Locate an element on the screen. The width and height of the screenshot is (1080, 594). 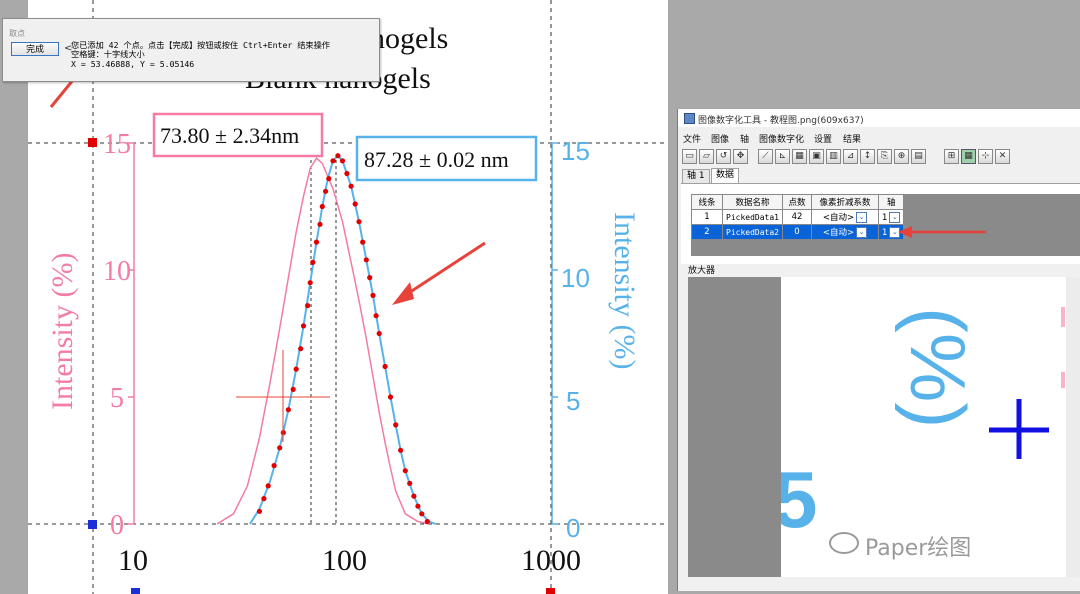
plus-tool-icon: ⊹ is located at coordinates (985, 156).